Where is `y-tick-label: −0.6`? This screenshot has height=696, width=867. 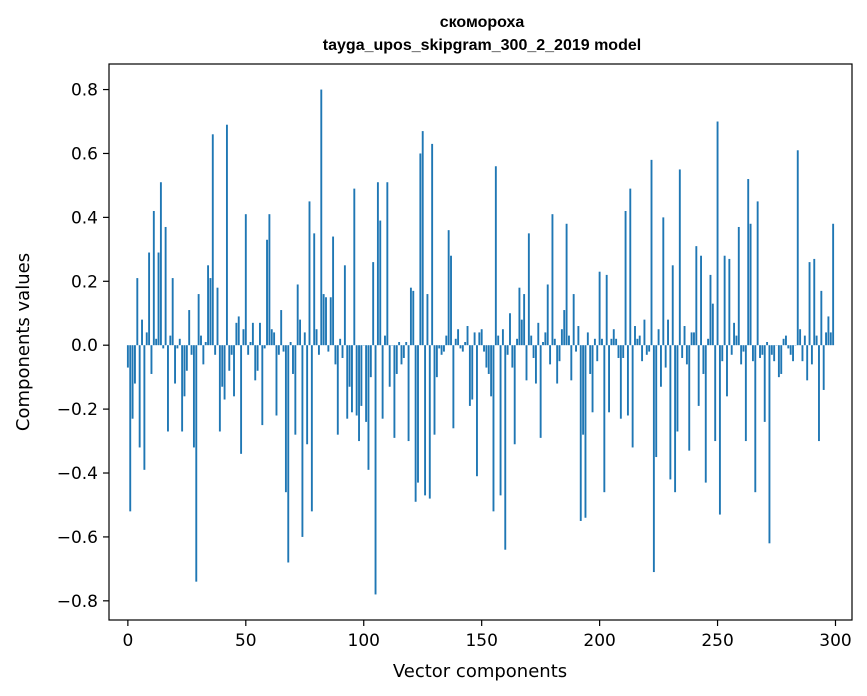
y-tick-label: −0.6 is located at coordinates (77, 538).